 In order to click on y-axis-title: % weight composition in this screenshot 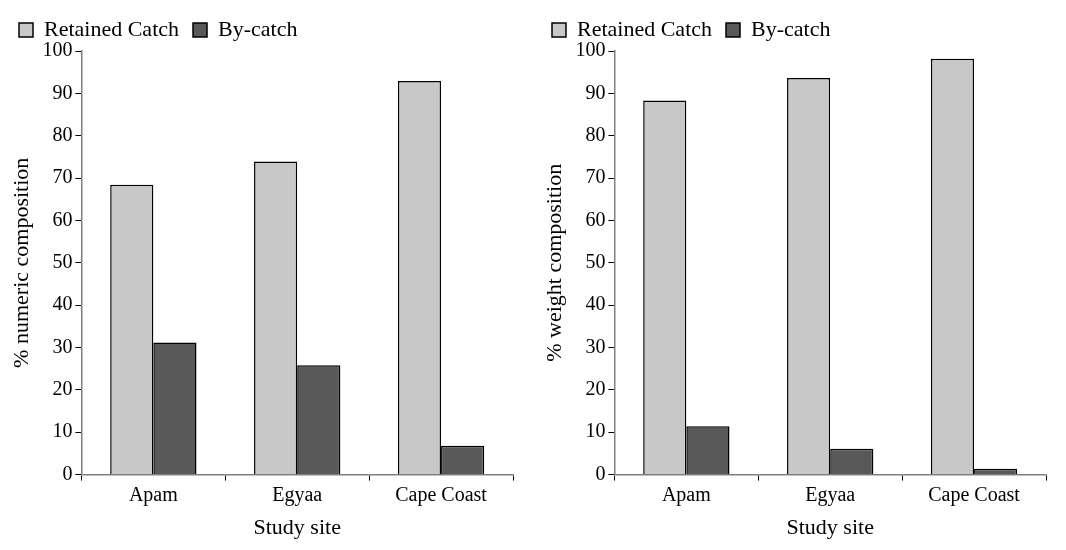, I will do `click(553, 262)`.